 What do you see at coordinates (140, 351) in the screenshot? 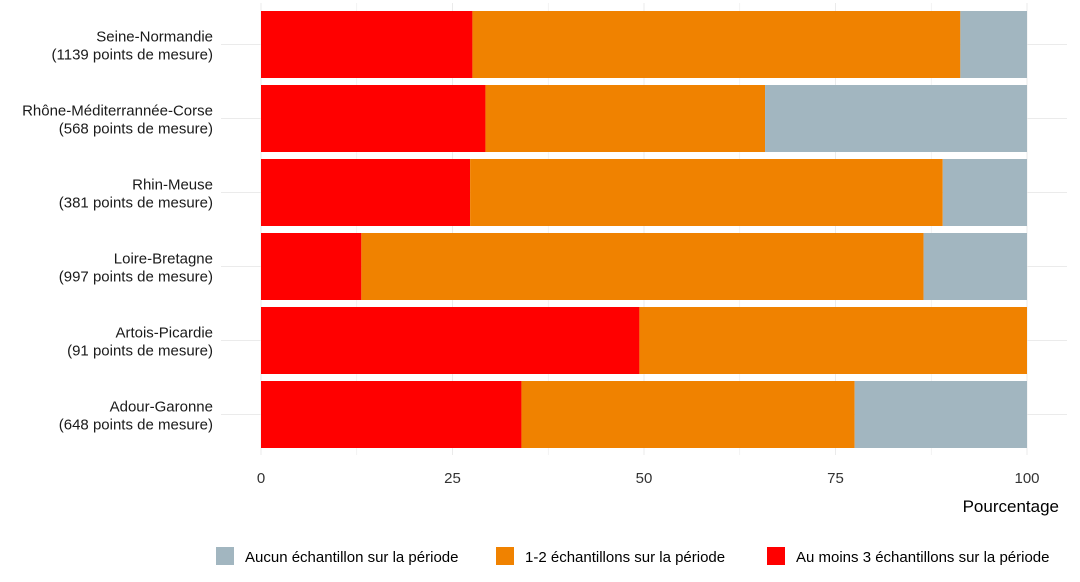
I see `category-sublabel: (91 points de mesure)` at bounding box center [140, 351].